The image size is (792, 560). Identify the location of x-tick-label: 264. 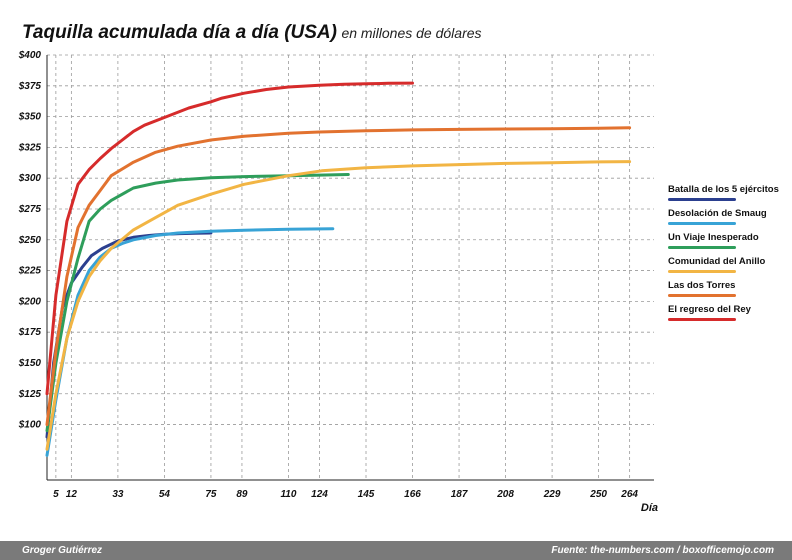
(629, 494).